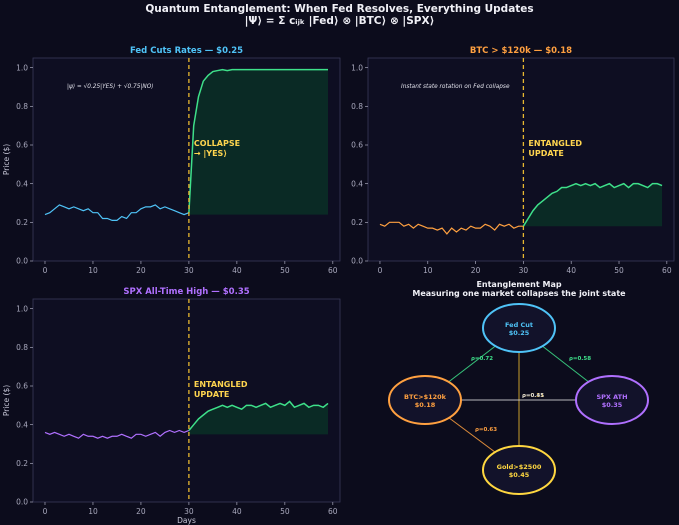 The image size is (679, 525). What do you see at coordinates (455, 87) in the screenshot?
I see `state-note: Instant state rotation on Fed collapse` at bounding box center [455, 87].